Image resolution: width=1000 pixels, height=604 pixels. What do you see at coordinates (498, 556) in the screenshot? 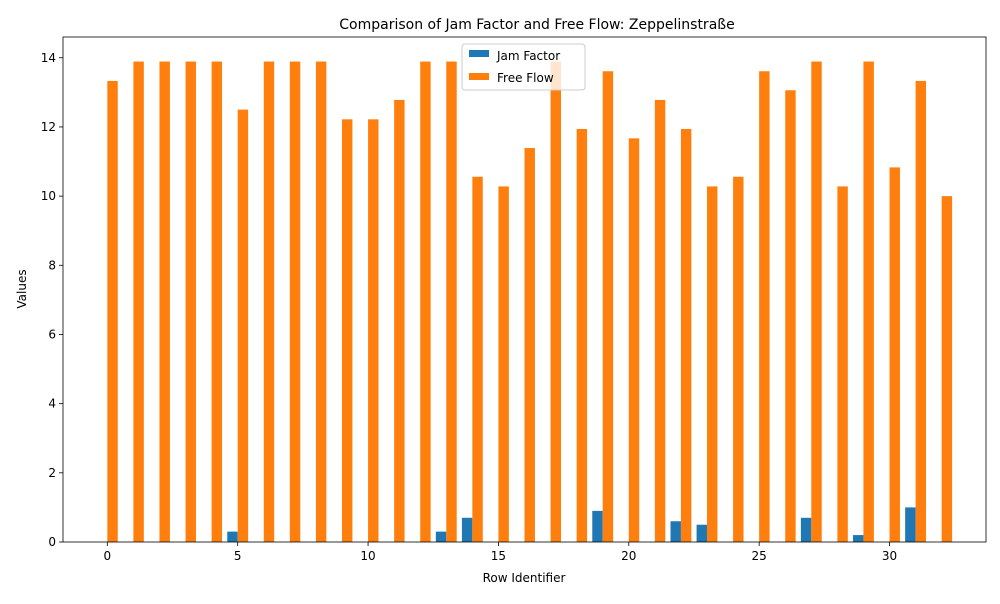
I see `x-tick-label: 15` at bounding box center [498, 556].